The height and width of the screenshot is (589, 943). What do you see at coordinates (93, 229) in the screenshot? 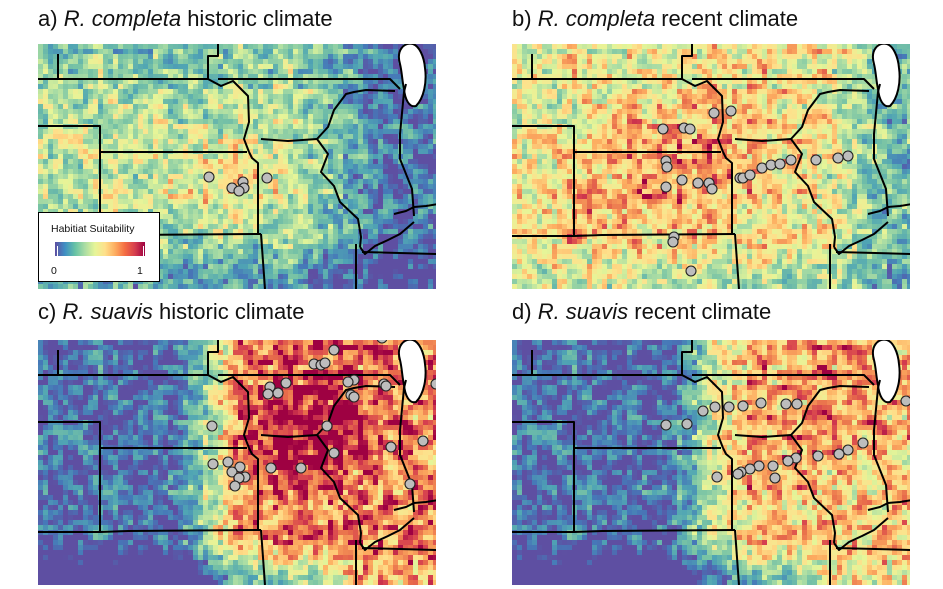
I see `legend-title: Habitiat Suitability` at bounding box center [93, 229].